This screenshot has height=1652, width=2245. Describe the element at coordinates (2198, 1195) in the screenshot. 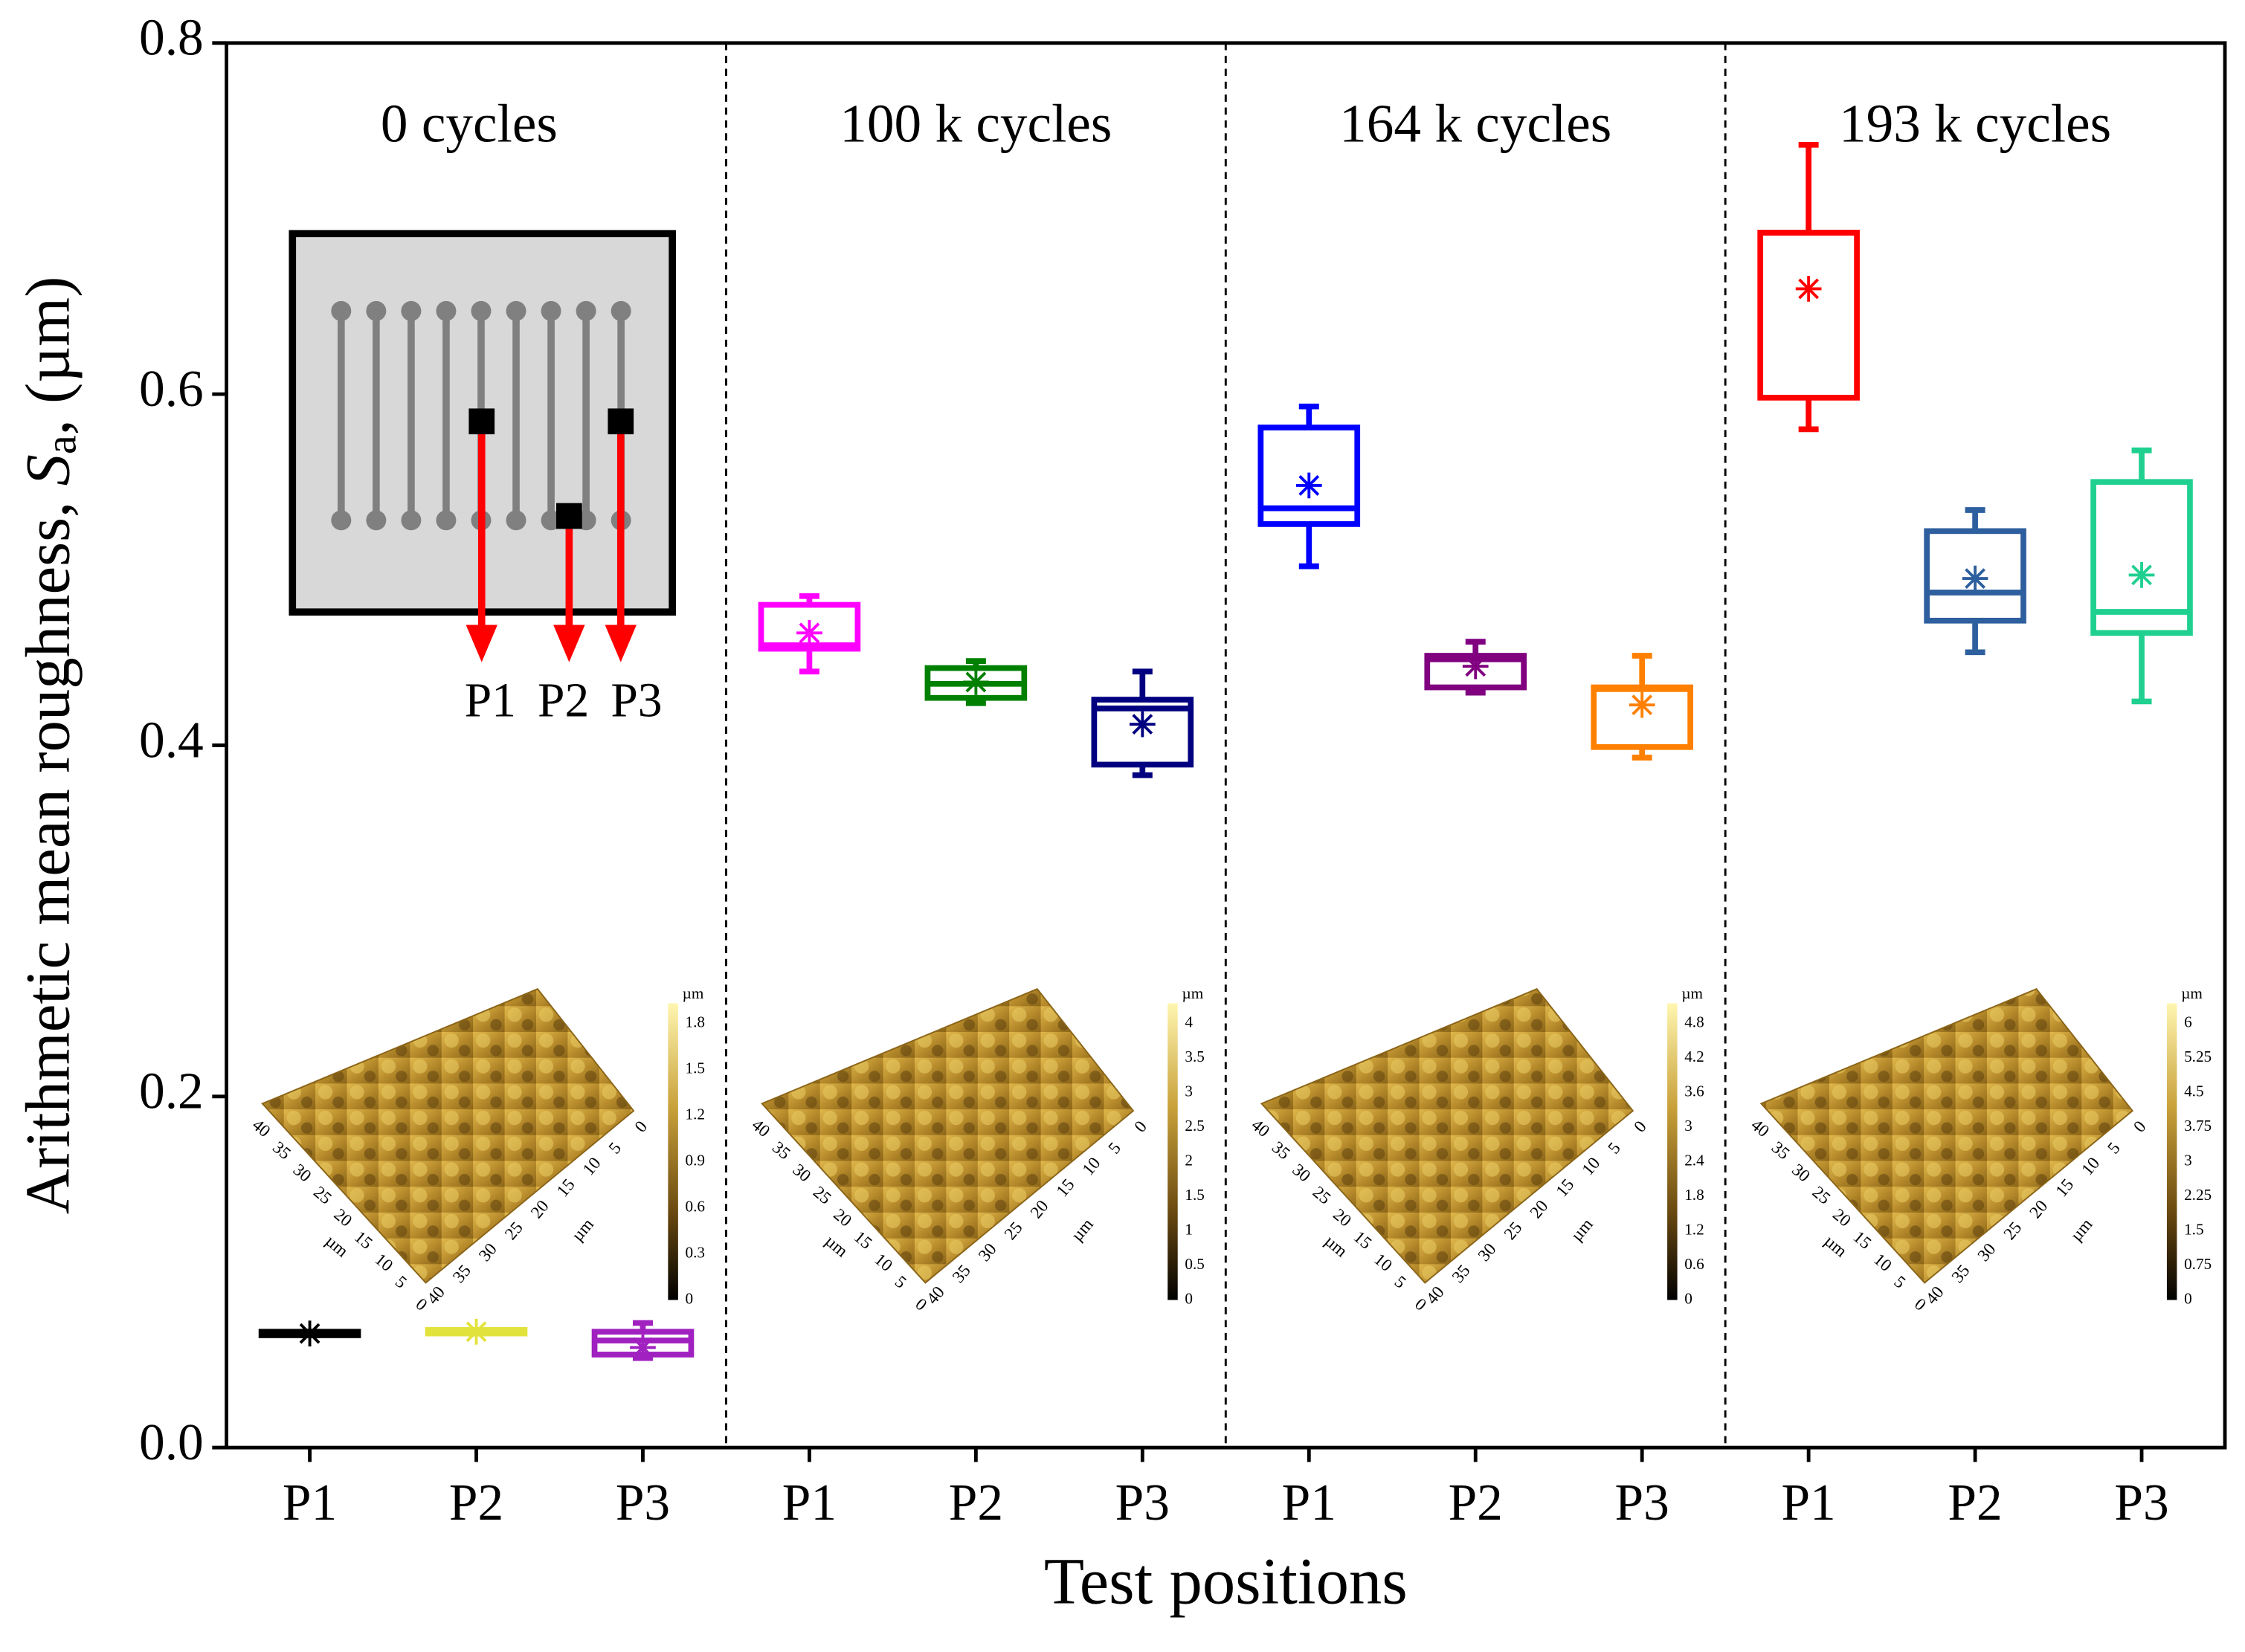

I see `colorbar-tick-label: 2.25` at that location.